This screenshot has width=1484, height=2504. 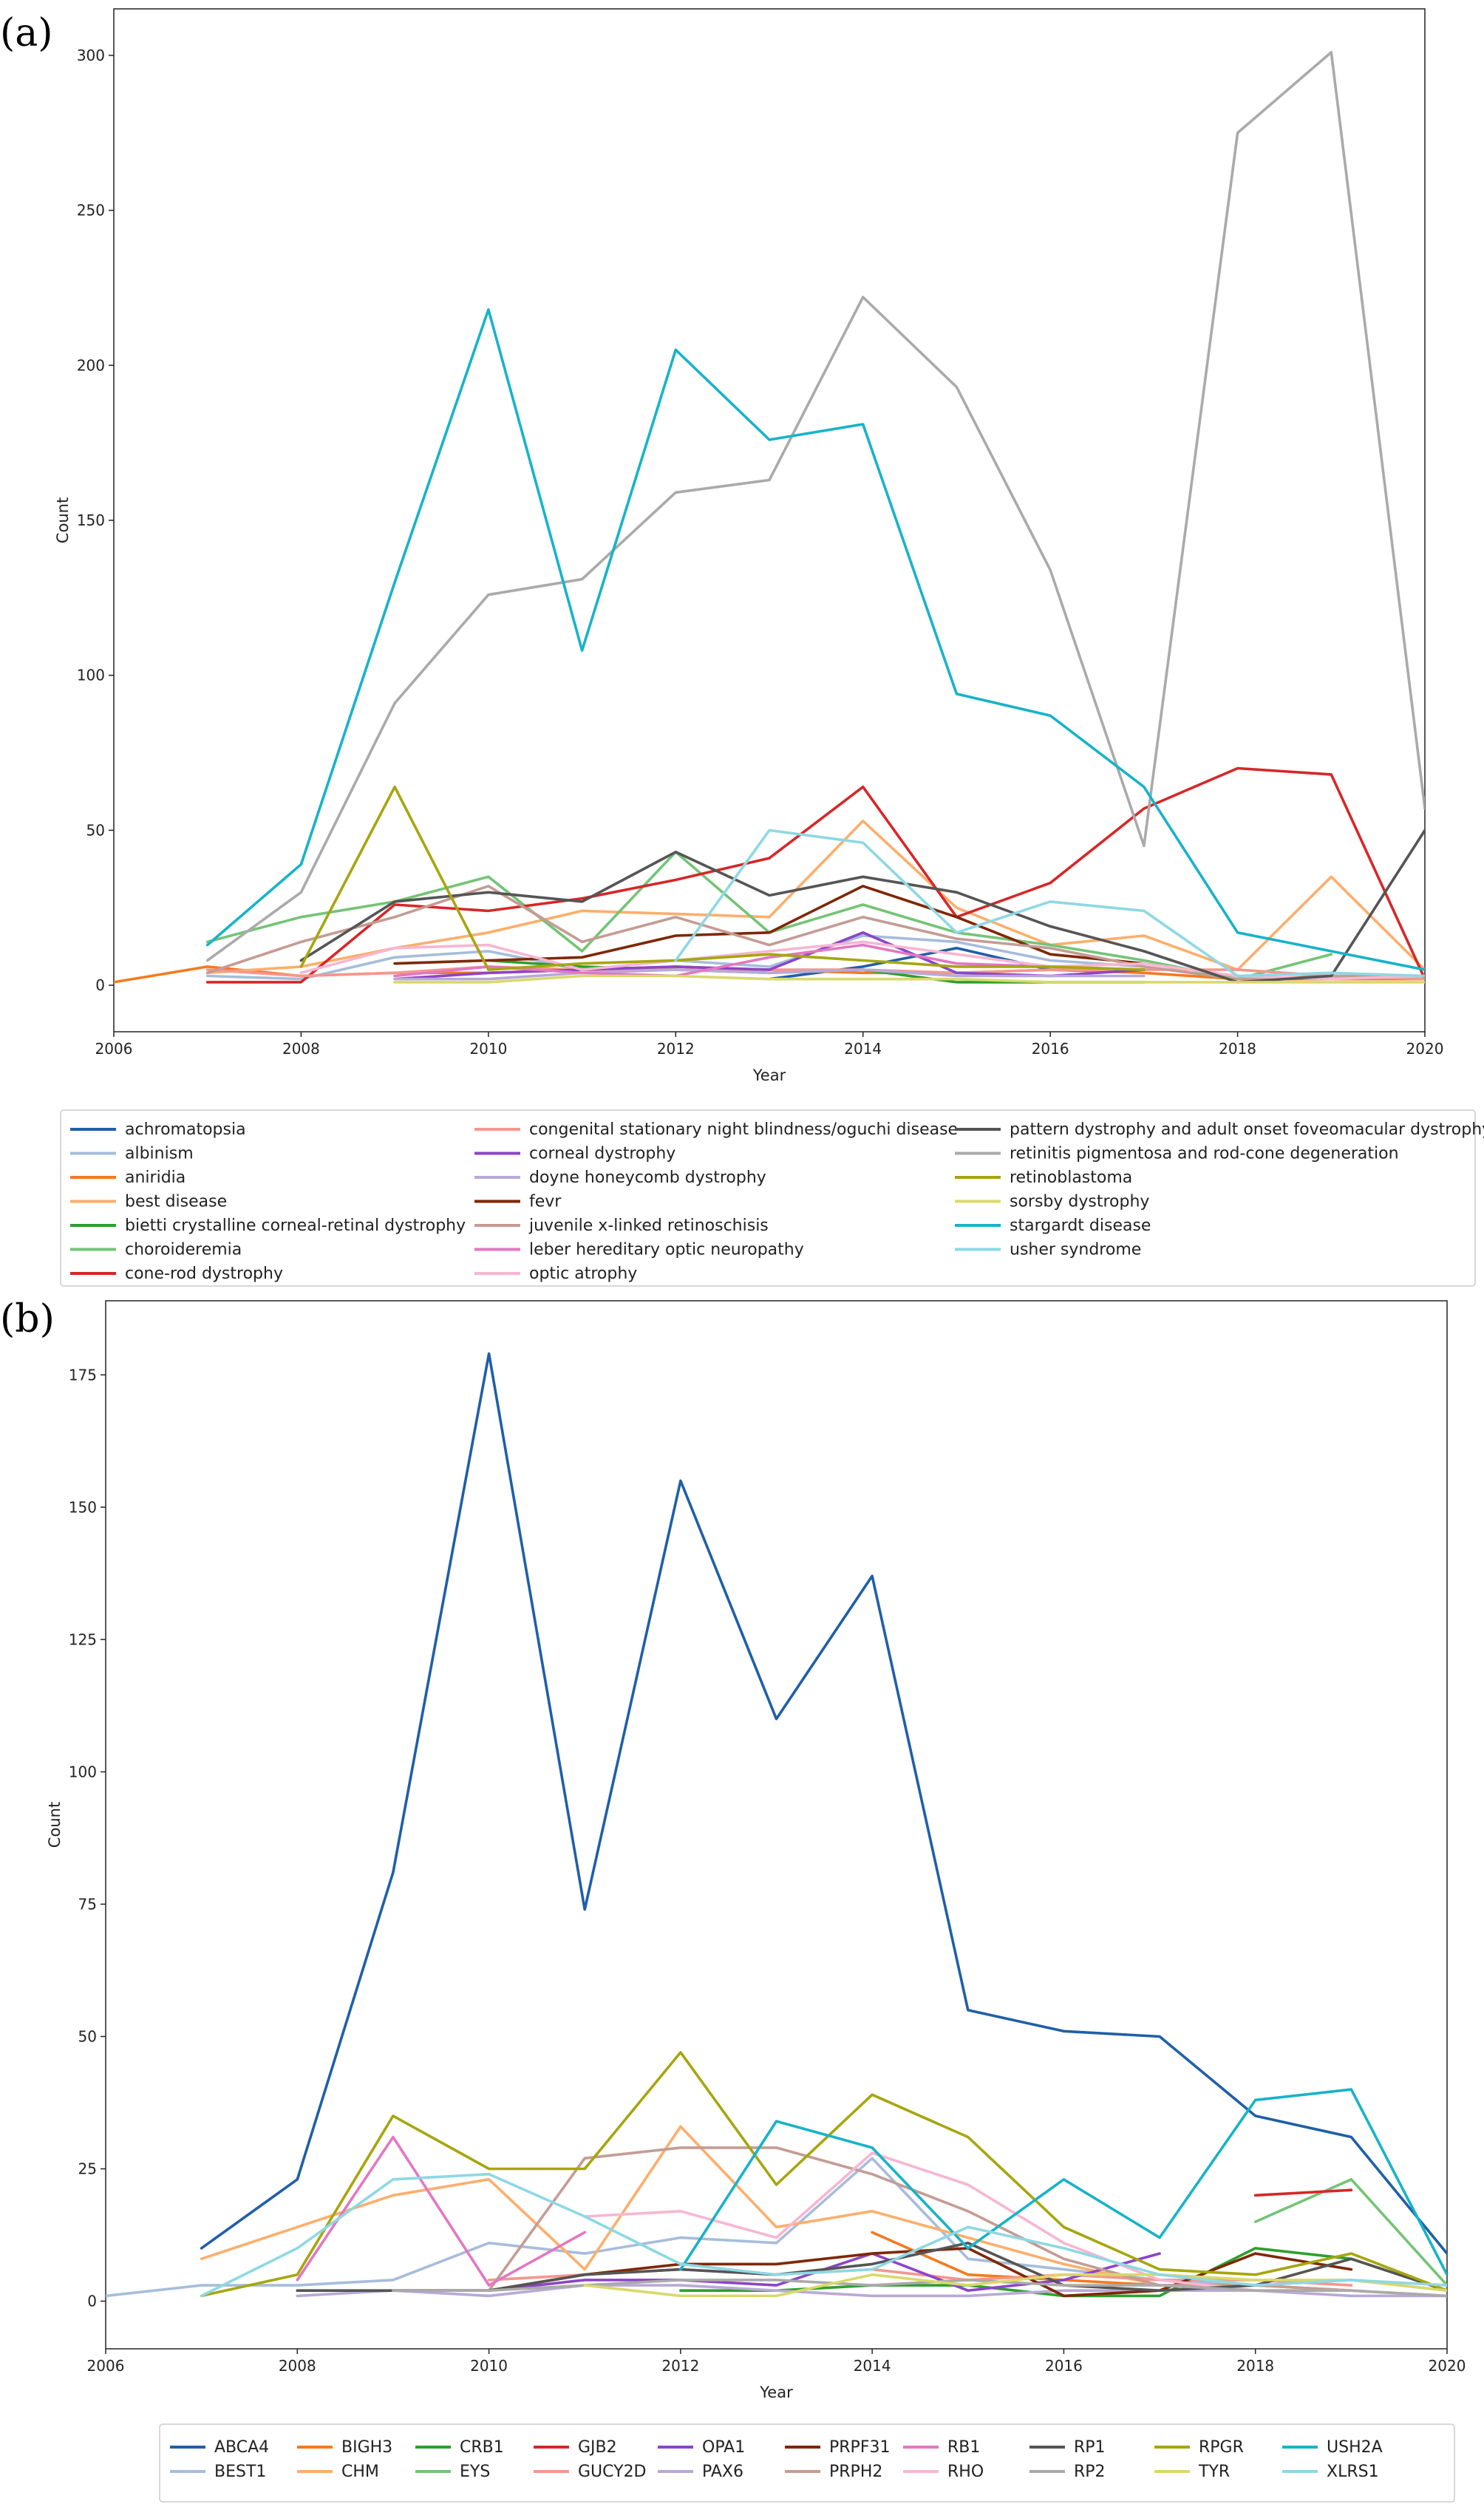 I want to click on x-tick-label: 2016, so click(x=1064, y=2366).